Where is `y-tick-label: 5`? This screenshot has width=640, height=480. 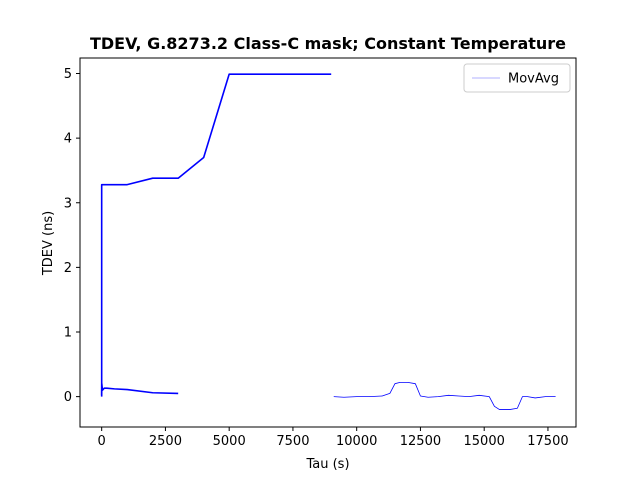 y-tick-label: 5 is located at coordinates (68, 74).